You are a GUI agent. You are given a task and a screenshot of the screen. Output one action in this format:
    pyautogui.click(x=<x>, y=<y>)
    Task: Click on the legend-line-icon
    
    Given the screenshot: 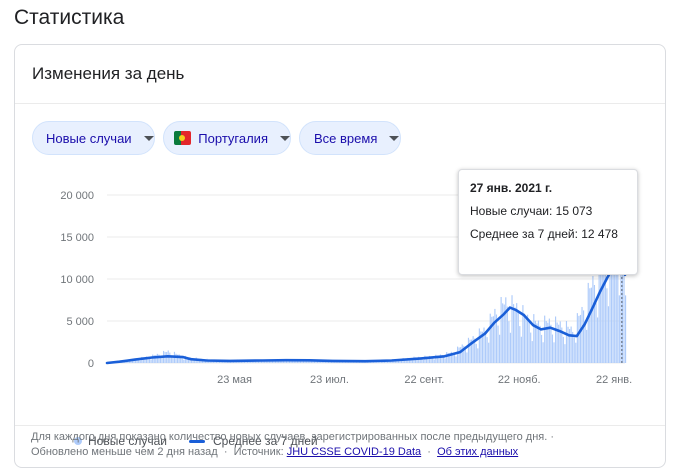 What is the action you would take?
    pyautogui.click(x=197, y=441)
    